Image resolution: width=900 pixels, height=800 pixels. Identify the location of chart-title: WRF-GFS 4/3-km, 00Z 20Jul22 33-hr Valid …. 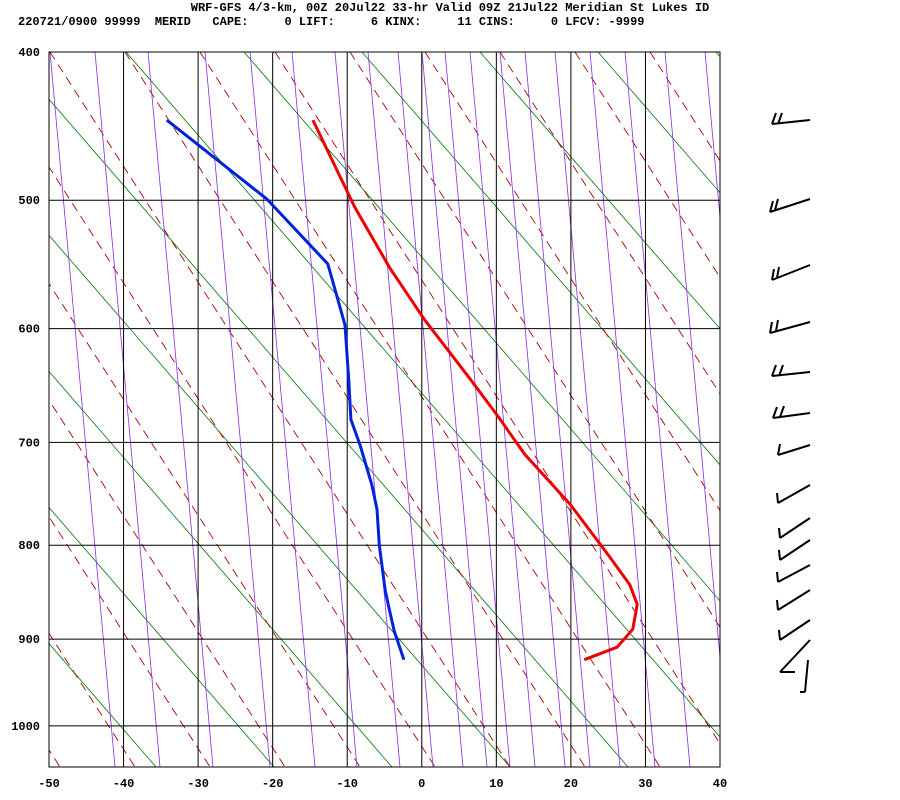
(450, 8).